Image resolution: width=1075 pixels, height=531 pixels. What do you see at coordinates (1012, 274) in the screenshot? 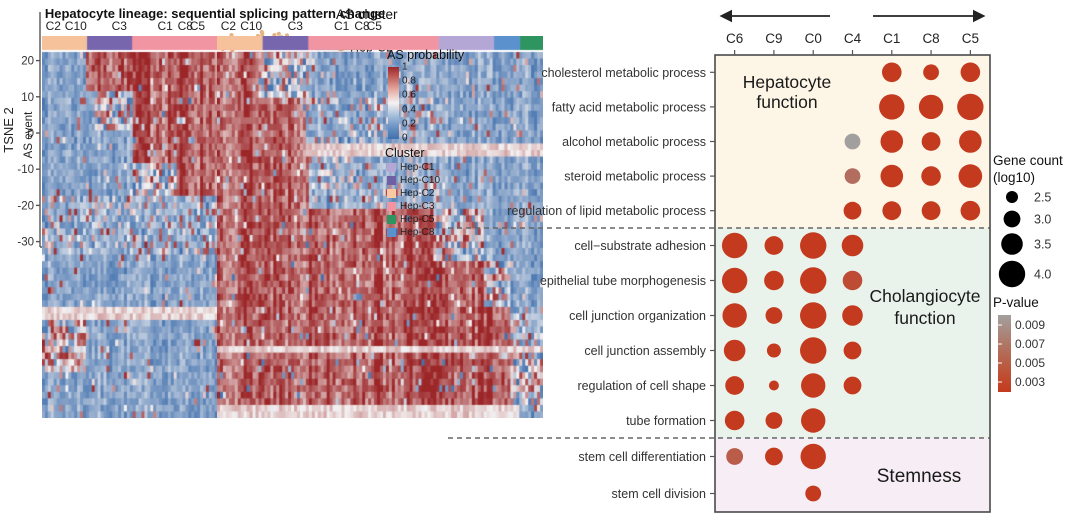
I see `size-legend-circle-4.0` at bounding box center [1012, 274].